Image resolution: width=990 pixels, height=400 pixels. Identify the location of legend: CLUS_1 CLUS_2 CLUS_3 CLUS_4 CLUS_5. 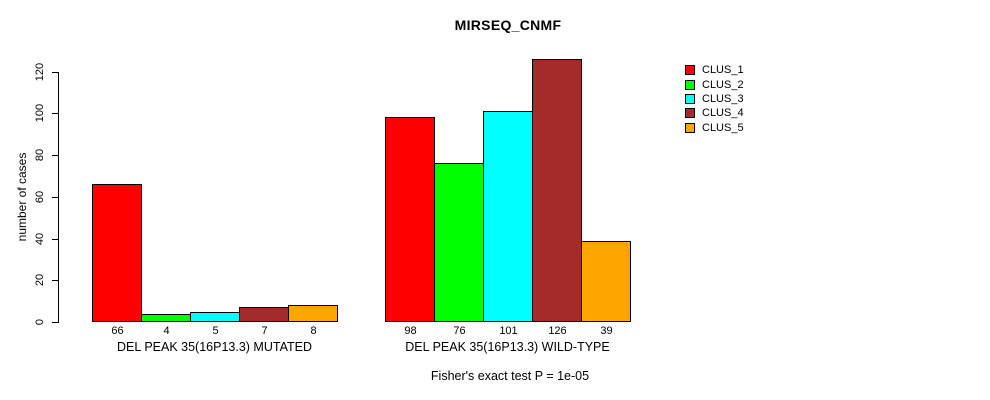
(714, 99).